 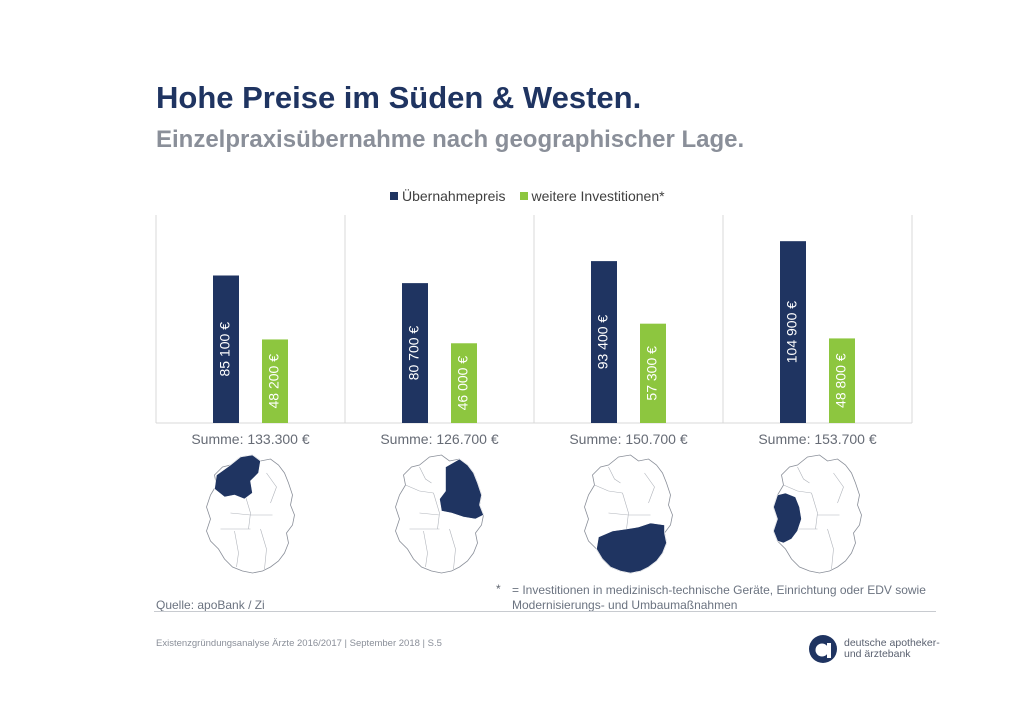 I want to click on bar-label-investments: 48 200 €, so click(x=274, y=381).